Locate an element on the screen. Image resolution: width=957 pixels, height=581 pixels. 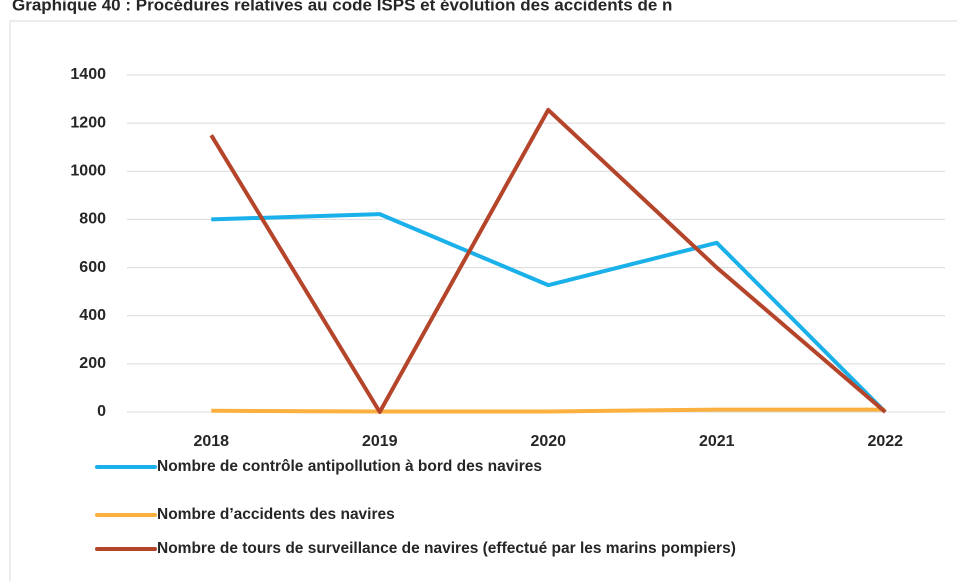
y-tick-label: 1000 is located at coordinates (88, 171).